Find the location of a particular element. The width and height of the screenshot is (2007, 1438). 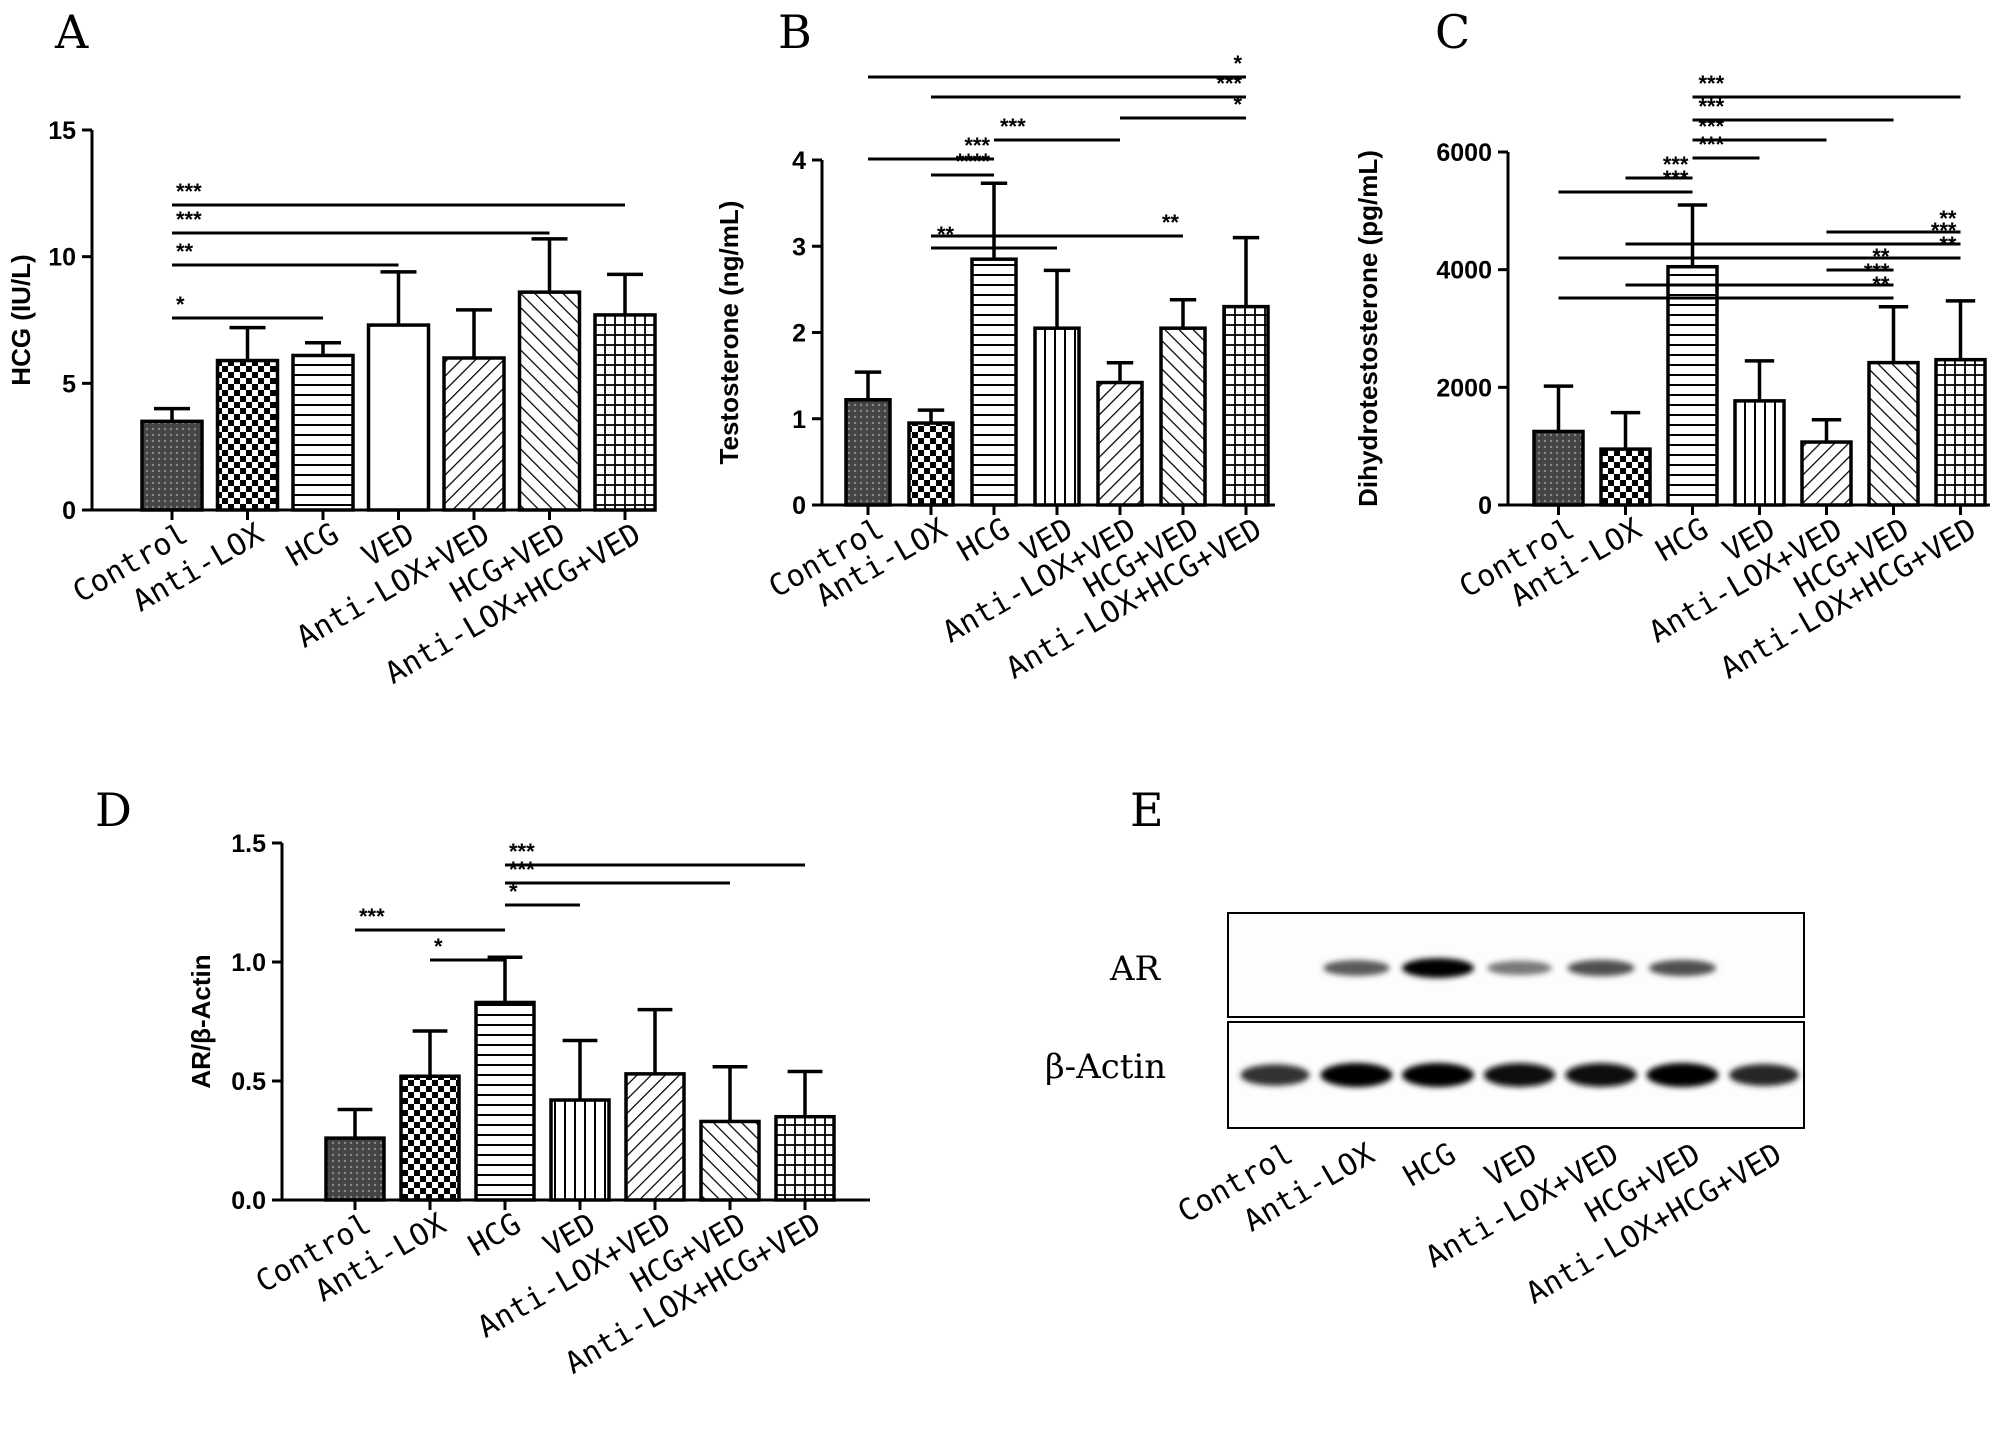

blot-row-label-ar: AR is located at coordinates (1135, 969).